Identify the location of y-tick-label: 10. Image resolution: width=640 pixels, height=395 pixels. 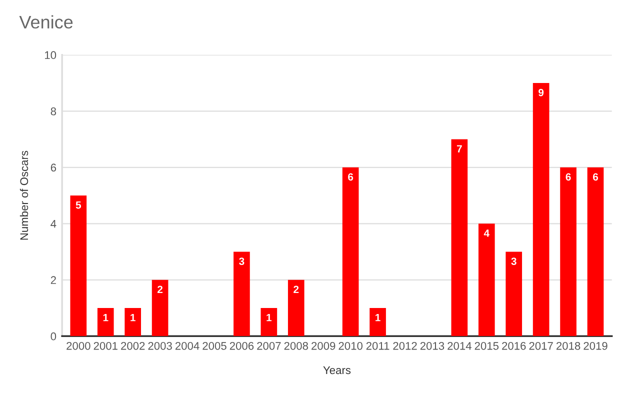
(50, 55).